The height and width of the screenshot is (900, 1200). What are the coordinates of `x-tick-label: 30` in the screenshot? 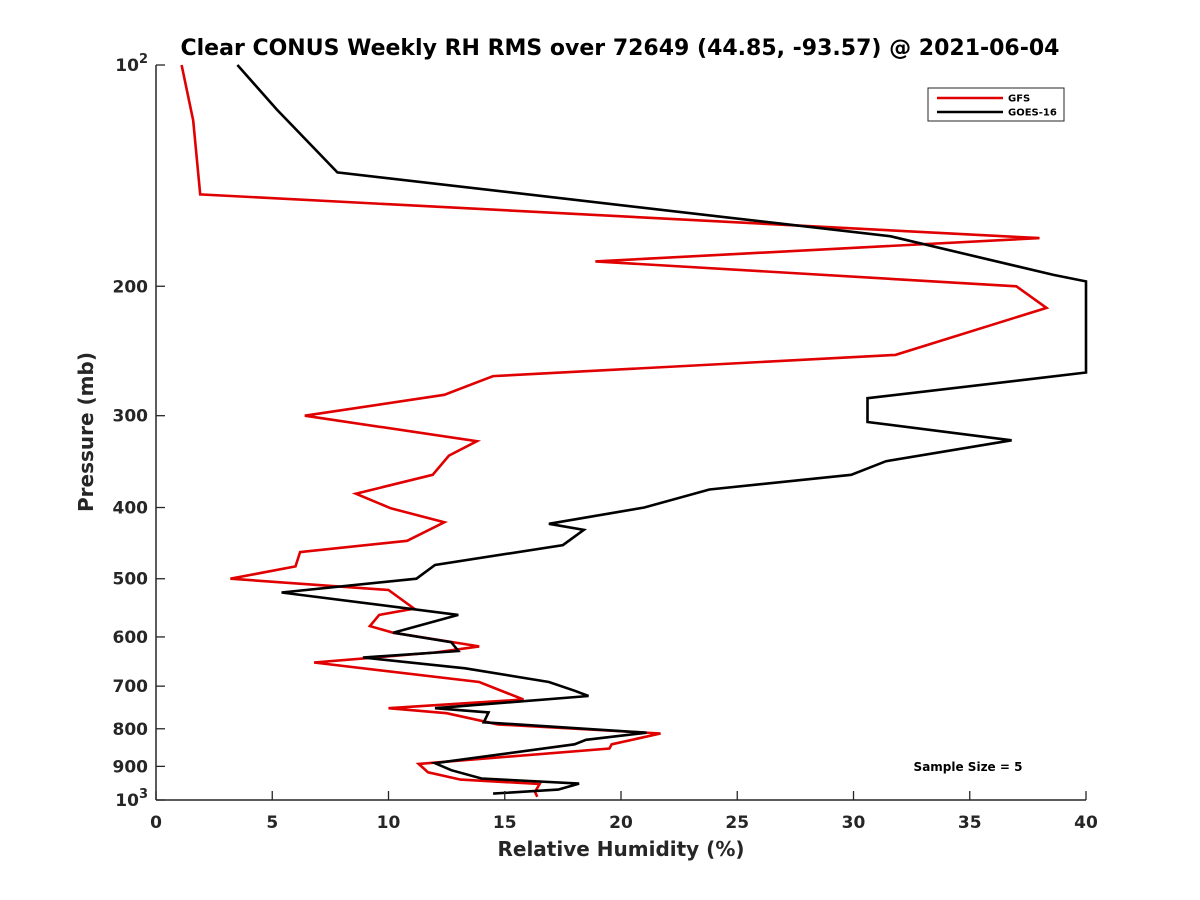 It's located at (854, 823).